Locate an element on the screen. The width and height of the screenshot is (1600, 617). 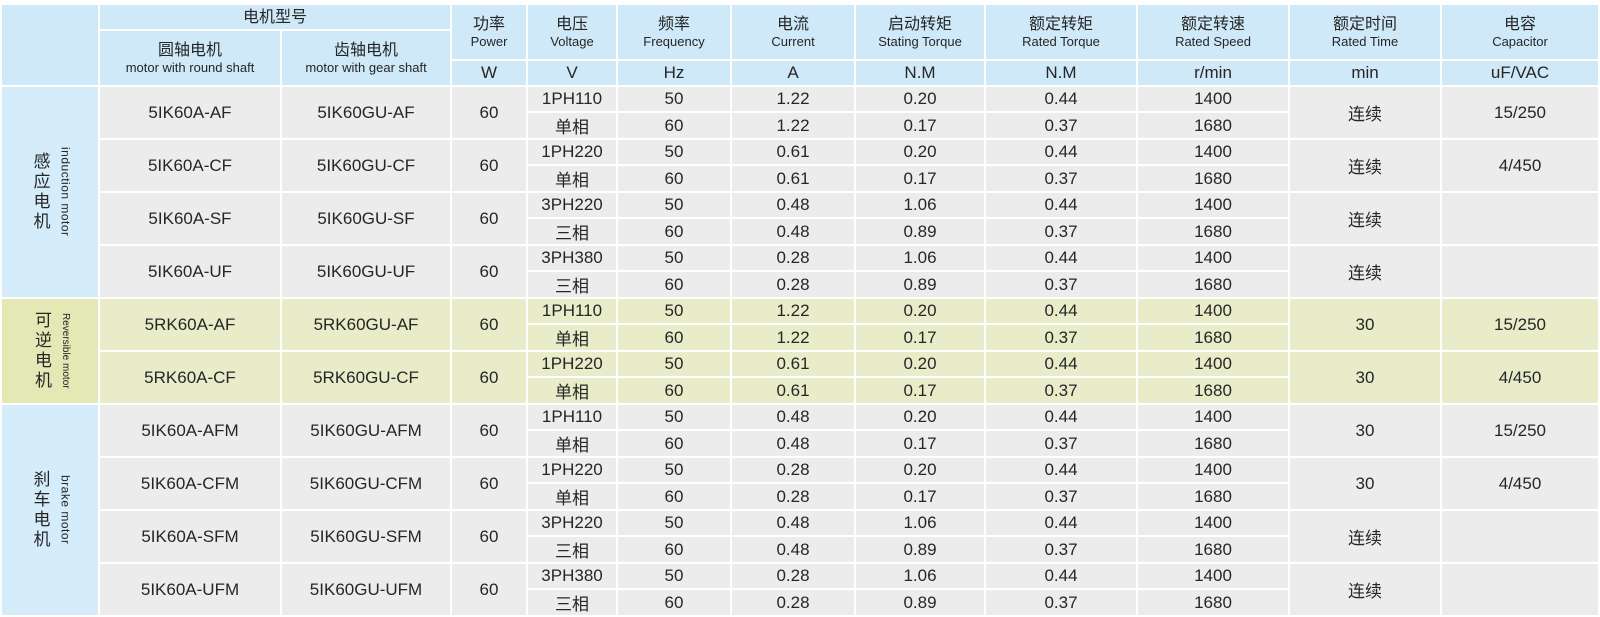
model-gear-cell: 5RK60GU-AF is located at coordinates (366, 324).